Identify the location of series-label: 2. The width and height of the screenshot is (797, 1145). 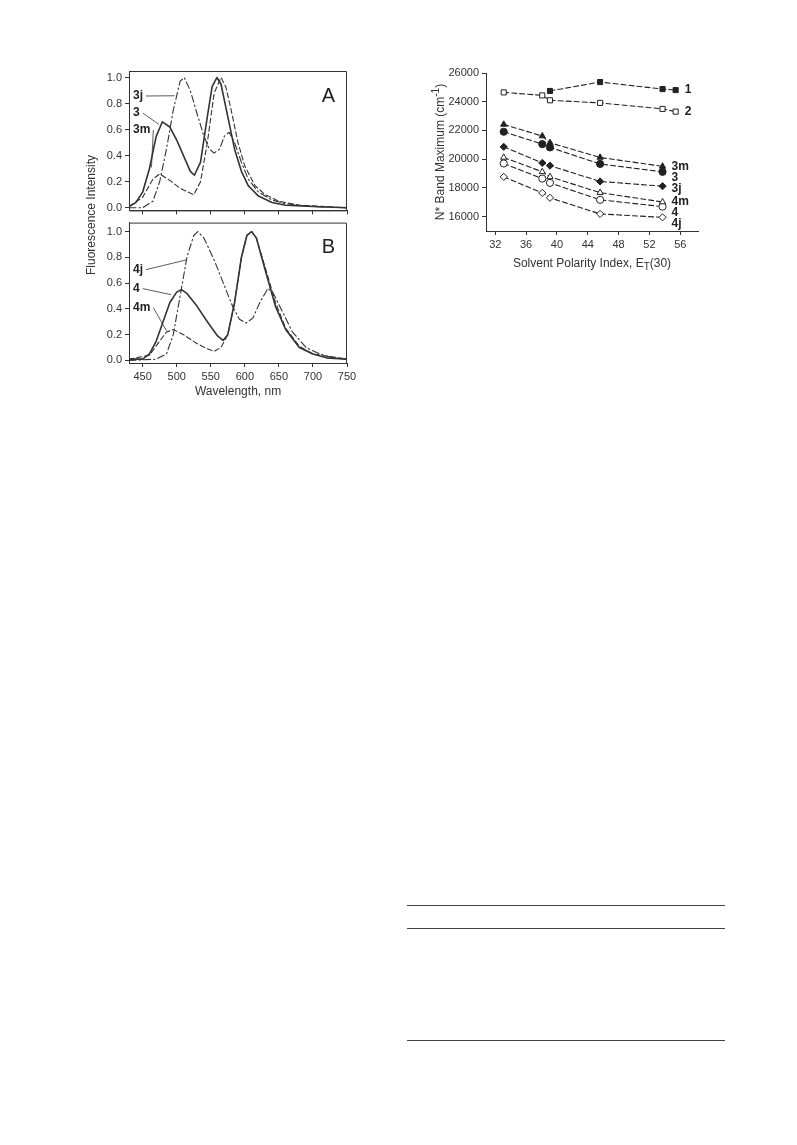
(688, 110).